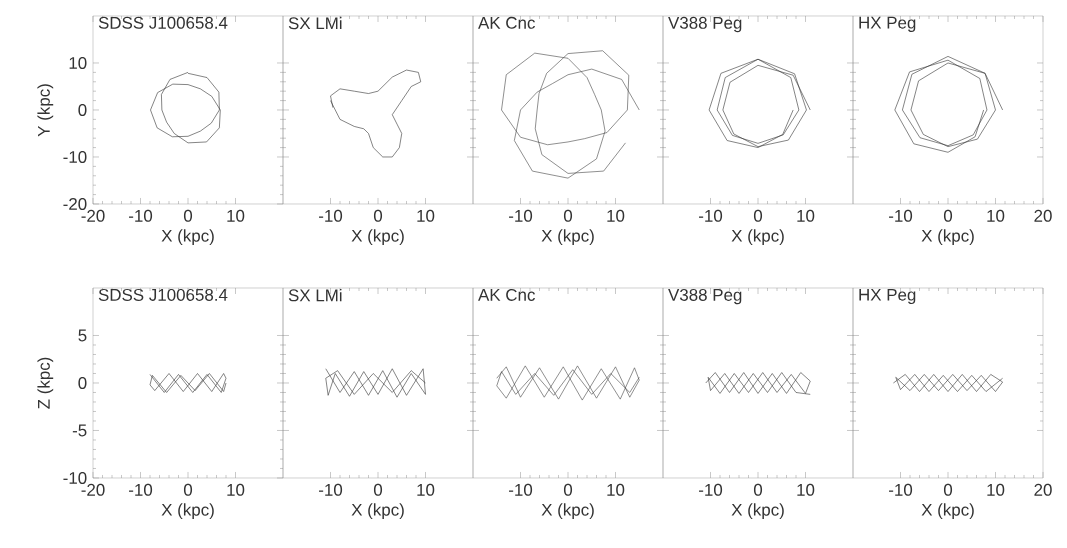 Image resolution: width=1067 pixels, height=548 pixels. I want to click on y-tick-label: -20, so click(75, 203).